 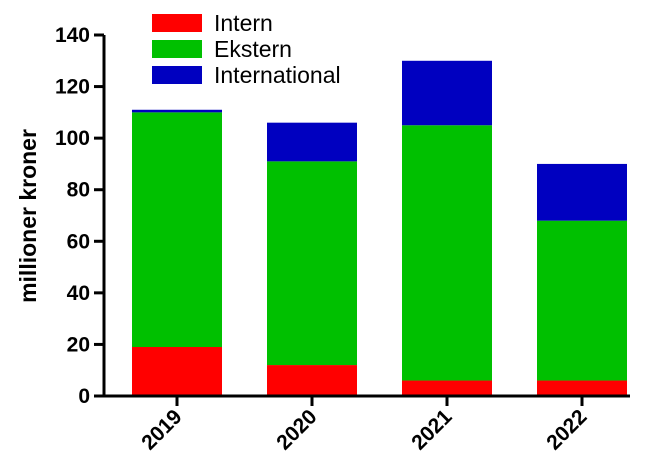 I want to click on x-tick-label-2021: 2021, so click(x=432, y=430).